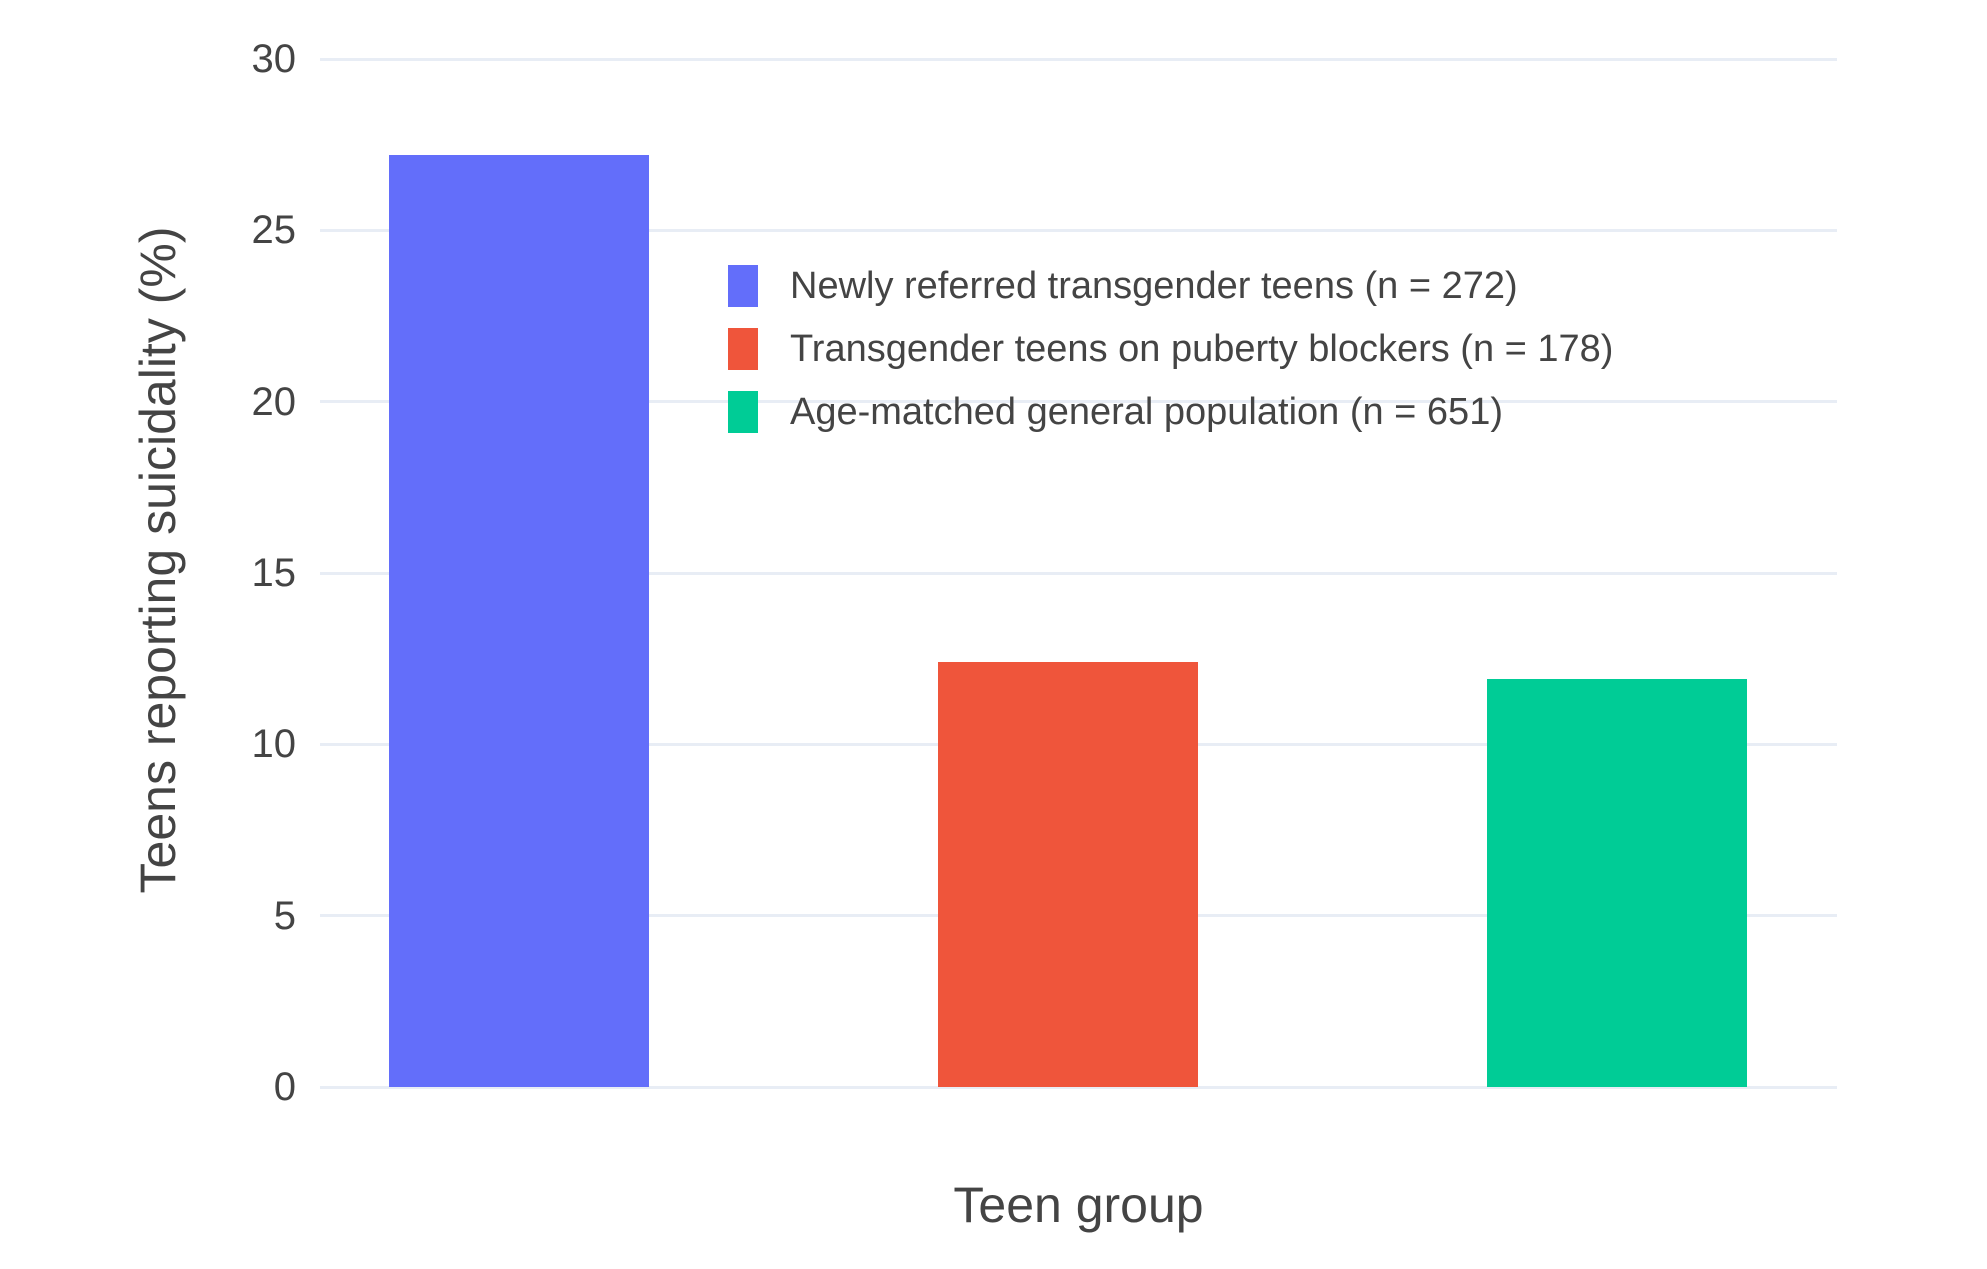 This screenshot has height=1269, width=1987. I want to click on legend-item: Age-matched general population (n = 651), so click(1170, 412).